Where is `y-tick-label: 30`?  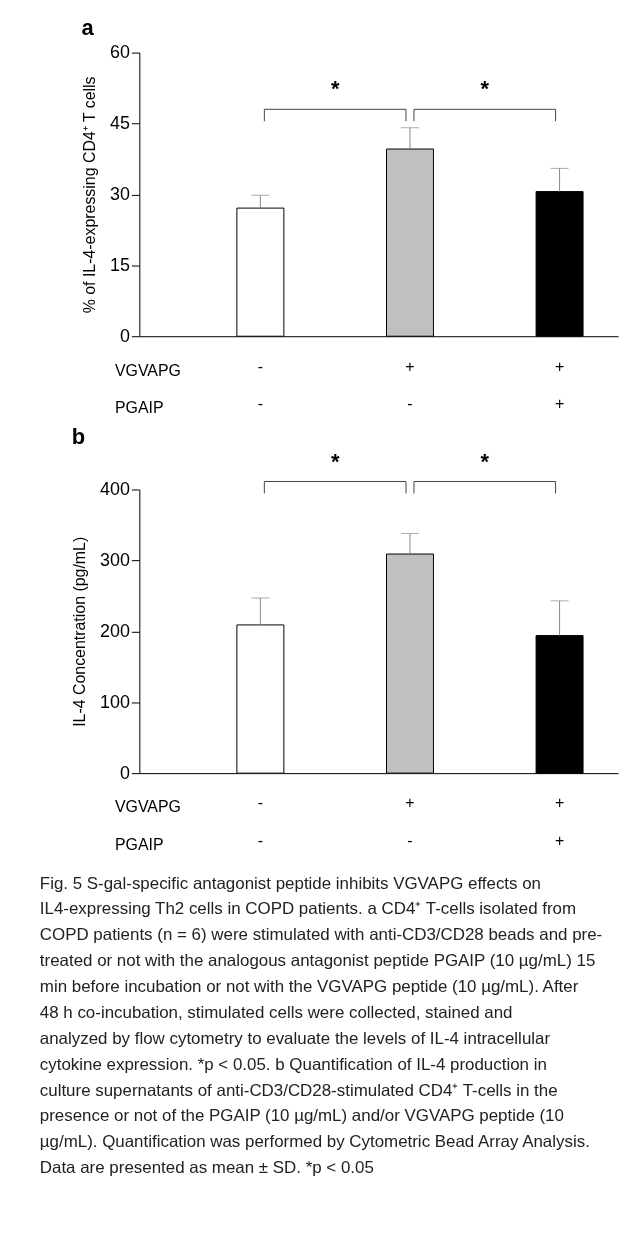
y-tick-label: 30 is located at coordinates (119, 193).